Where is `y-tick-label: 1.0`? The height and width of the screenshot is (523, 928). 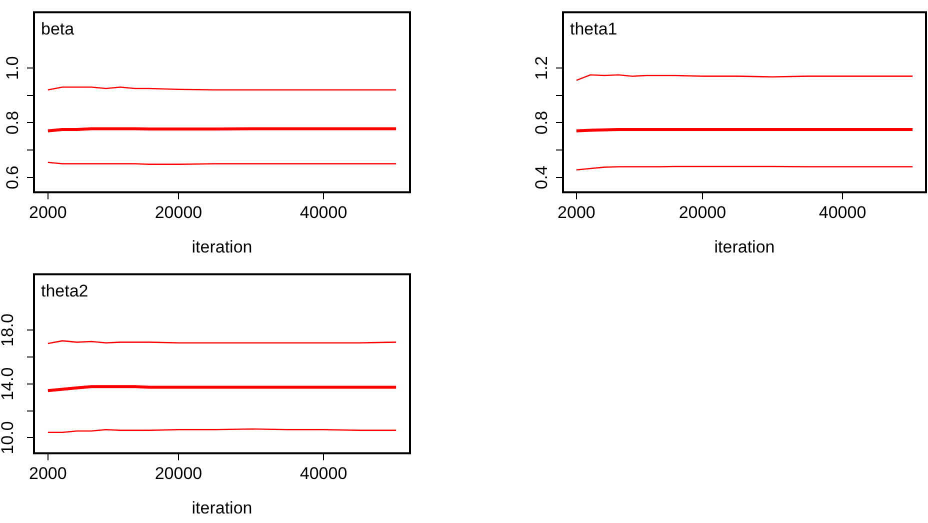
y-tick-label: 1.0 is located at coordinates (12, 68).